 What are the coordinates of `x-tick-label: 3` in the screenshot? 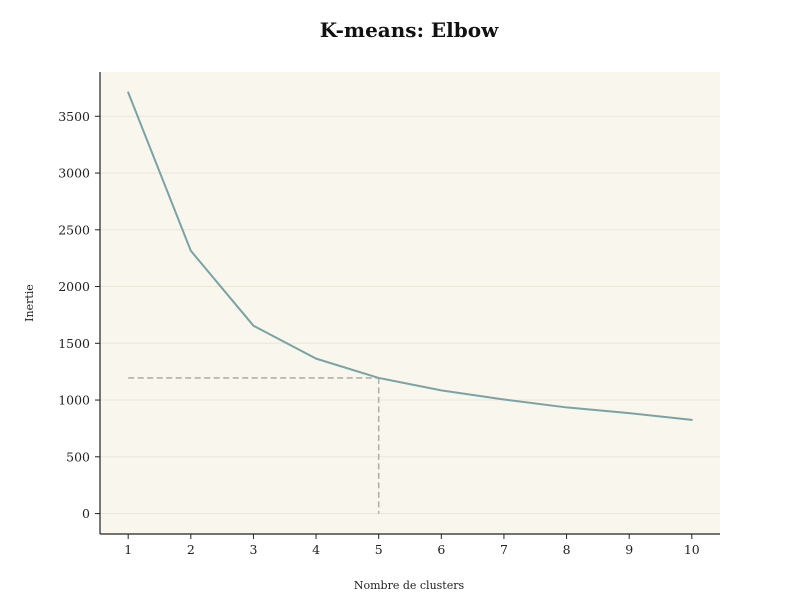 It's located at (253, 549).